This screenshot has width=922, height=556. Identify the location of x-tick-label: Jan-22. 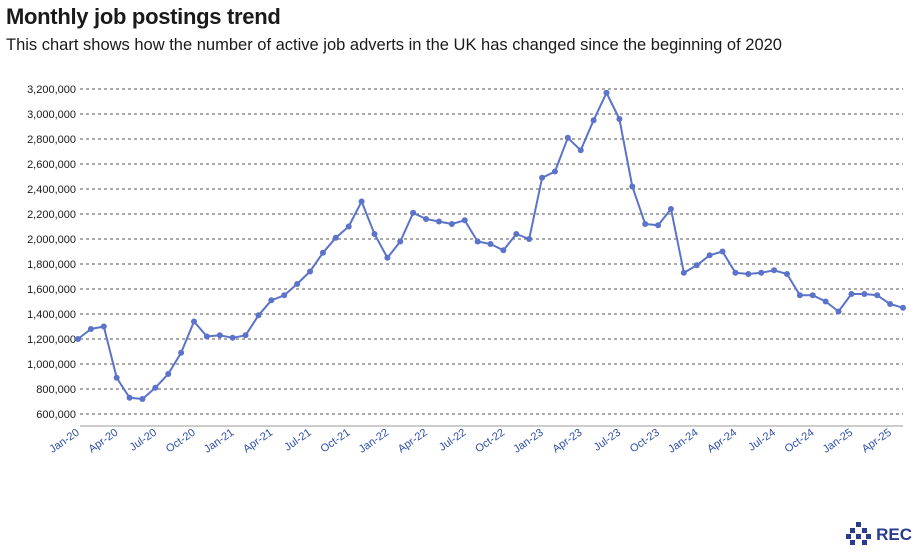
(374, 441).